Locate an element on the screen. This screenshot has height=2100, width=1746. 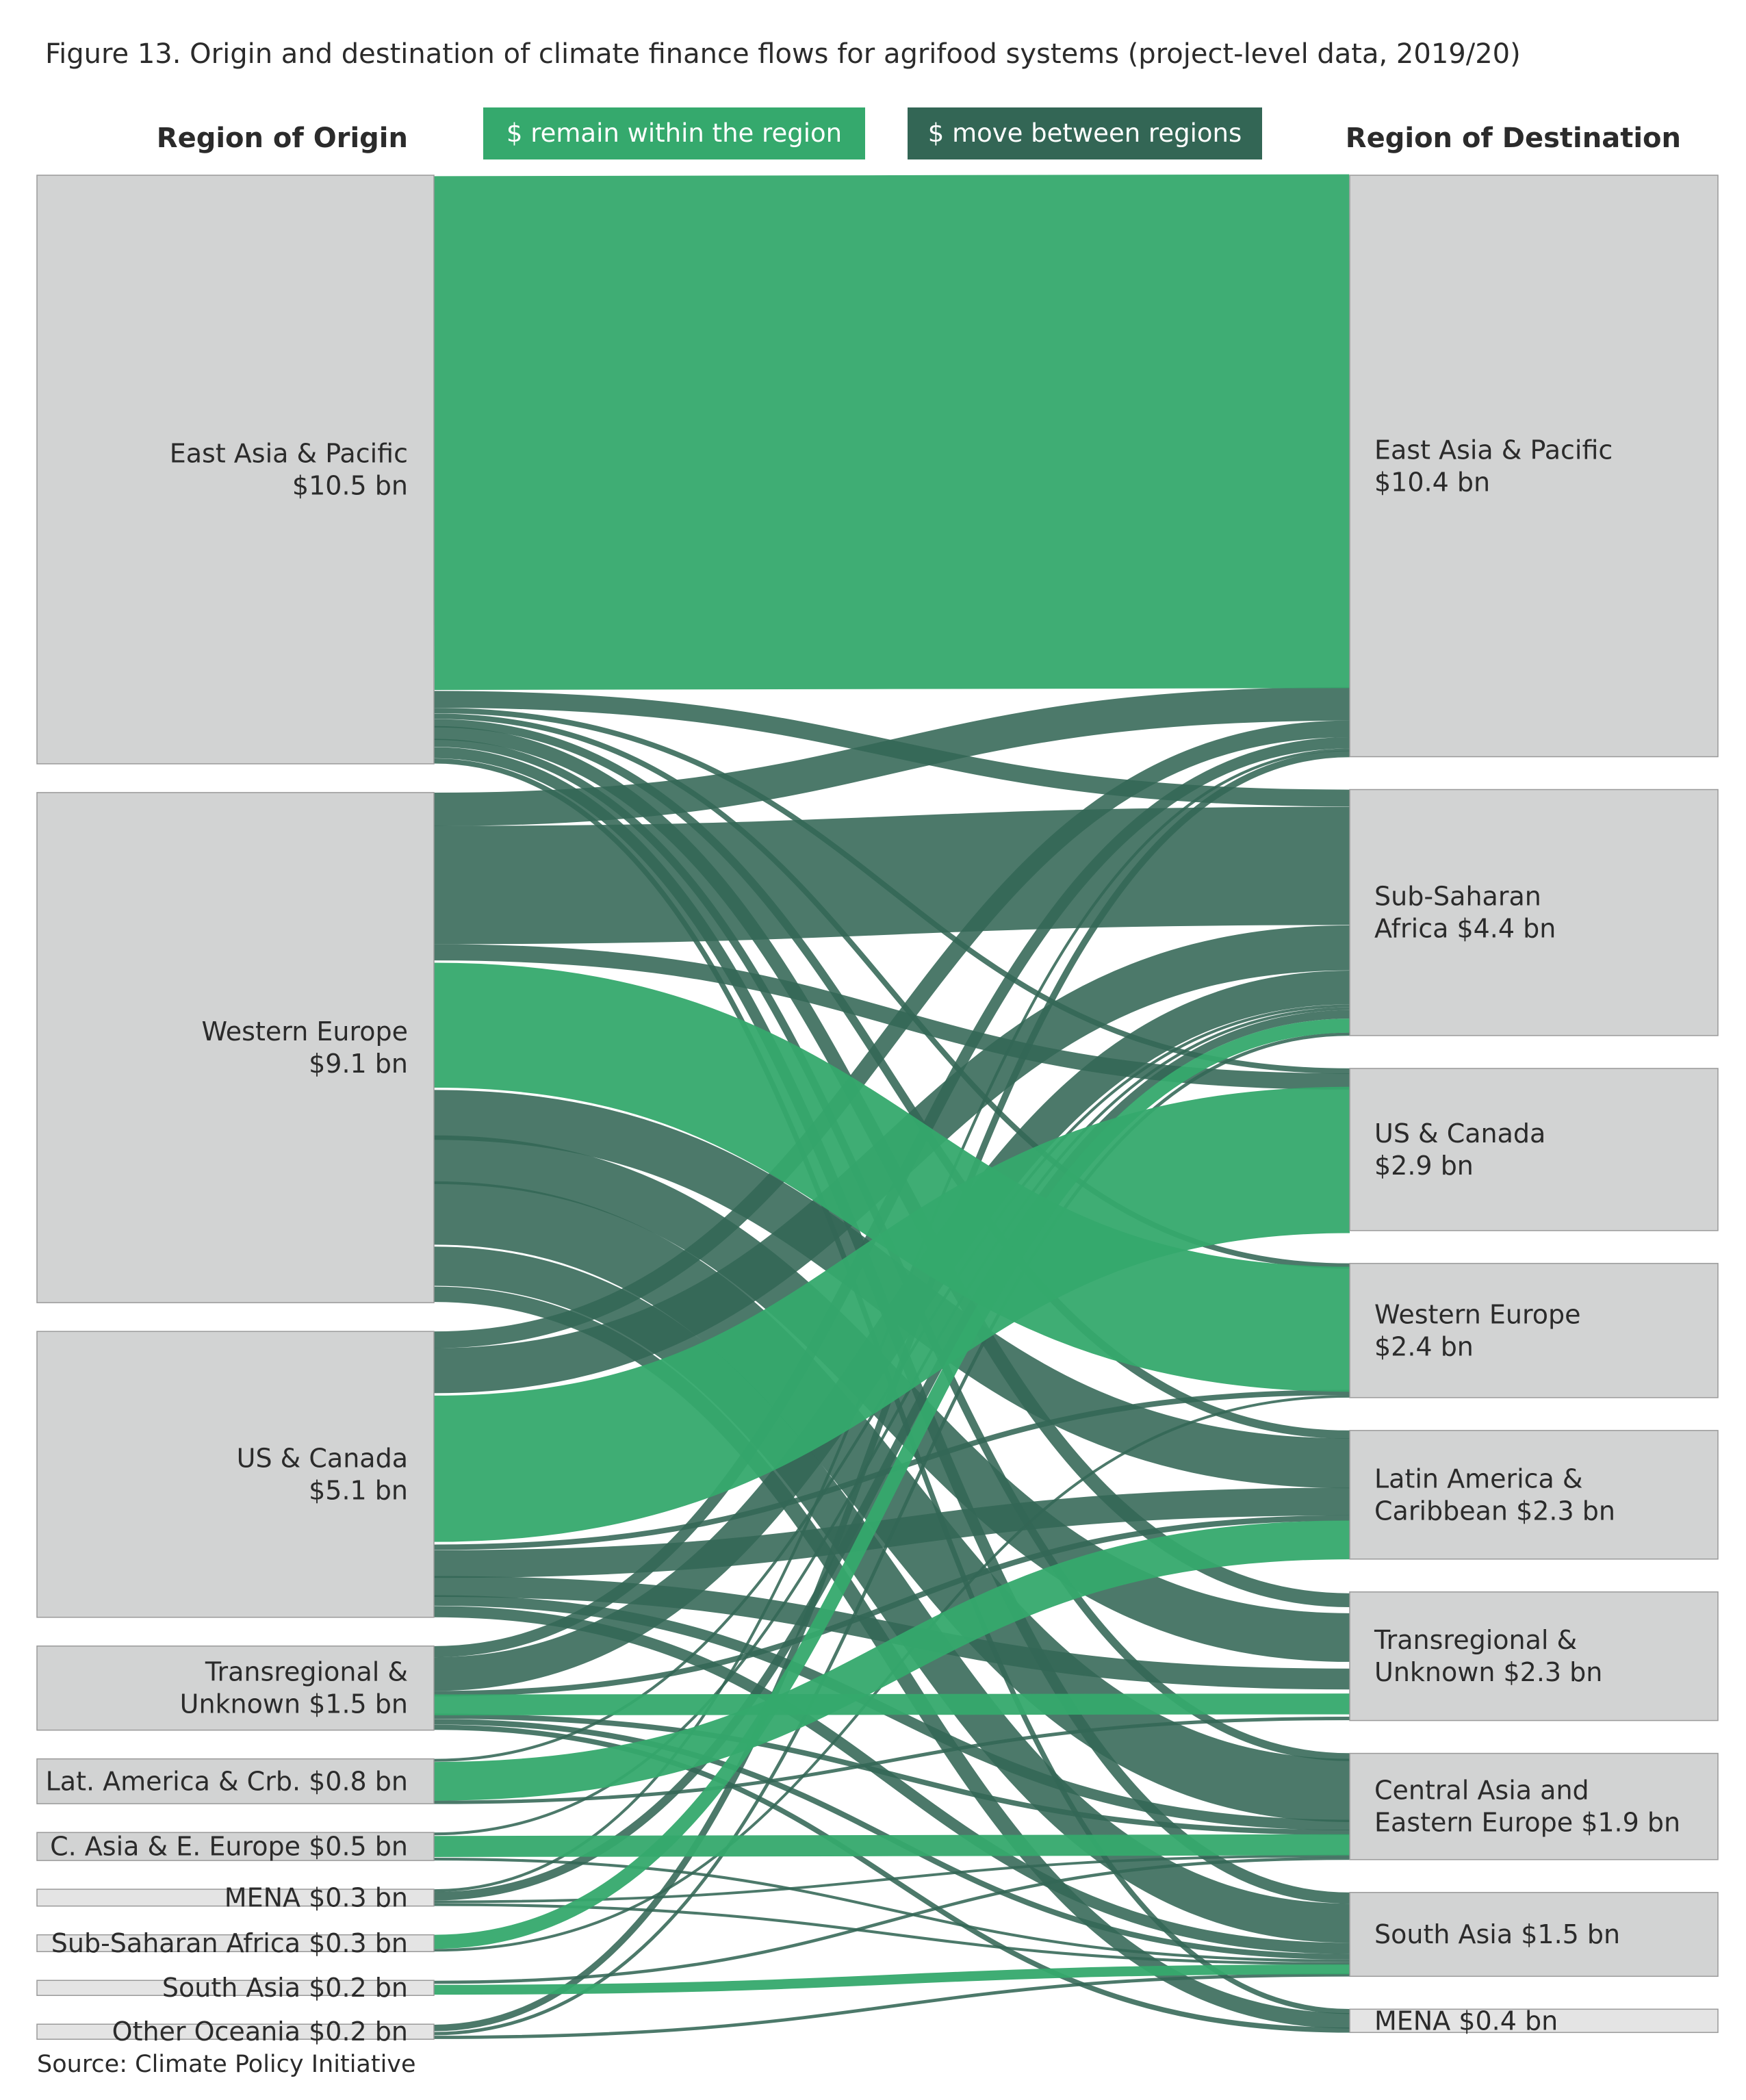
origin-label-eap-line-1: East Asia & Pacific is located at coordinates (289, 453).